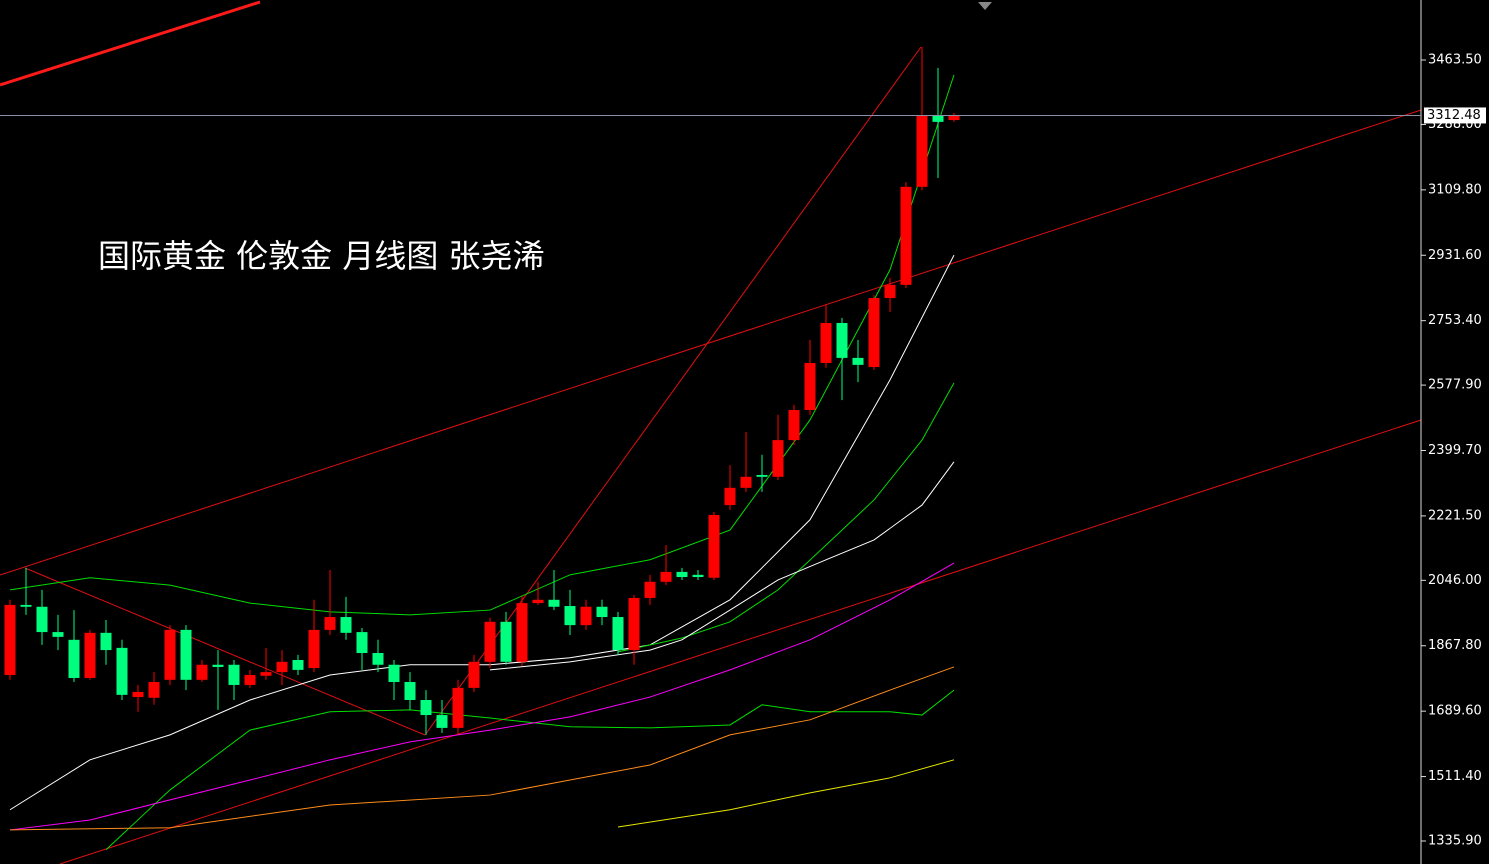  I want to click on marker, so click(985, 6).